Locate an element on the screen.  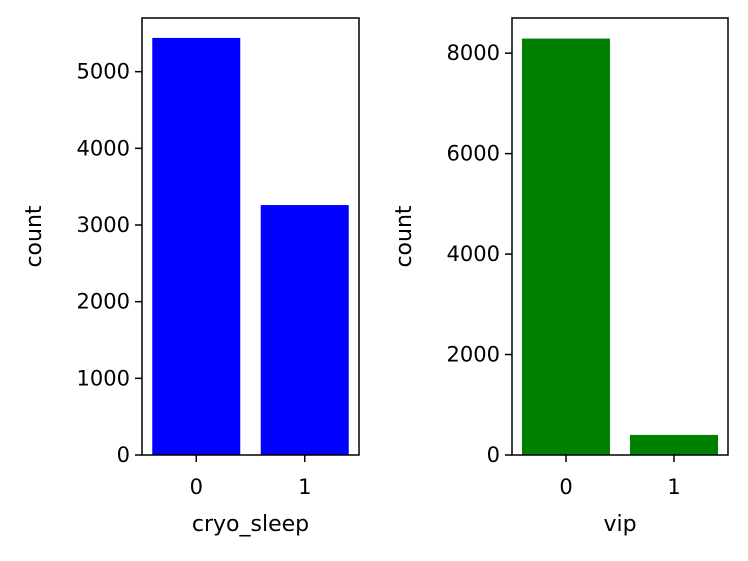
x-axis-label-2: vip is located at coordinates (619, 524).